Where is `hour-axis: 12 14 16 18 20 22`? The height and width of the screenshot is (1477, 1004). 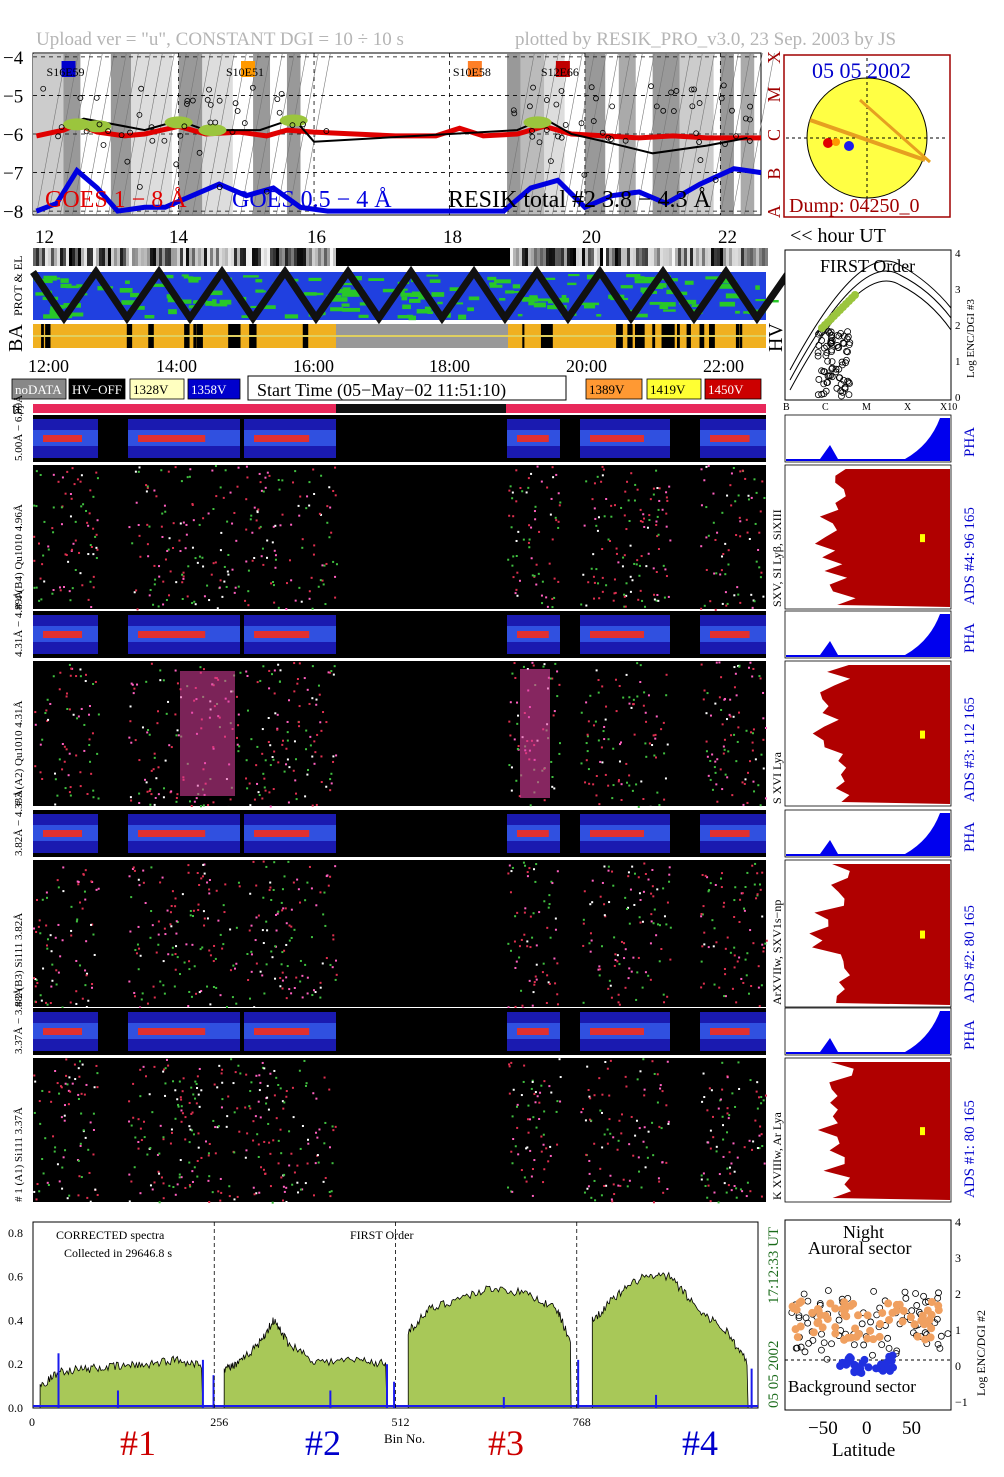
hour-axis: 12 14 16 18 20 22 is located at coordinates (386, 237).